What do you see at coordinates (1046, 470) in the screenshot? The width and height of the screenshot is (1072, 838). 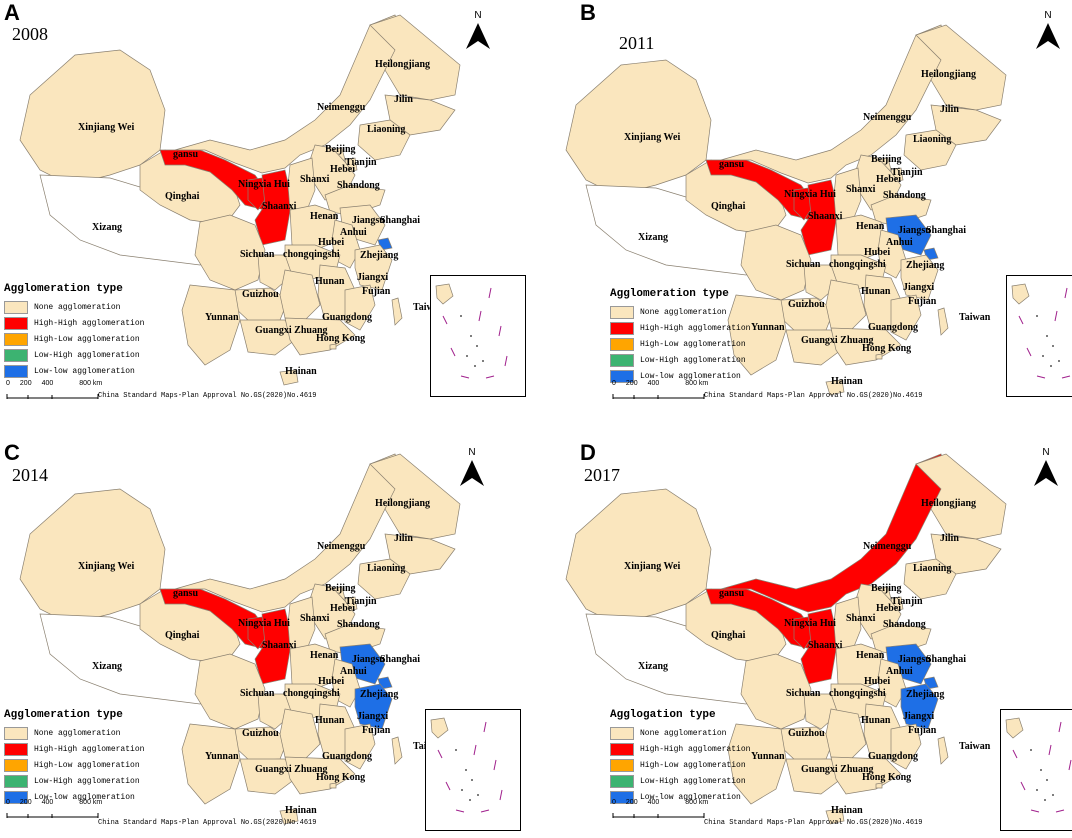 I see `north-arrow-icon: N` at bounding box center [1046, 470].